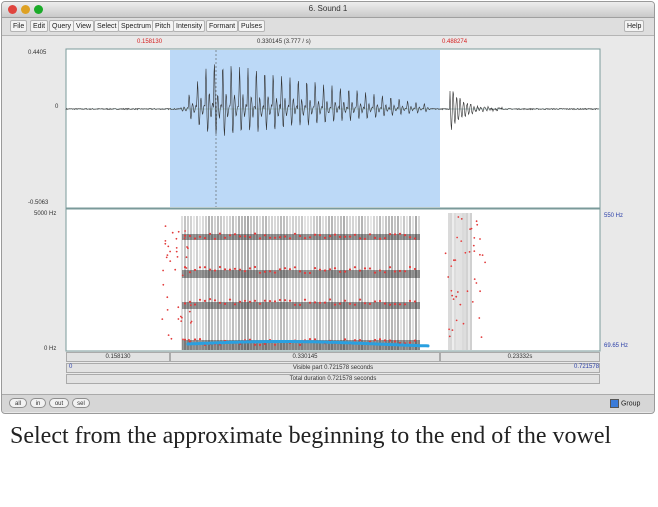 The height and width of the screenshot is (507, 658). I want to click on menu-edit: Edit, so click(39, 26).